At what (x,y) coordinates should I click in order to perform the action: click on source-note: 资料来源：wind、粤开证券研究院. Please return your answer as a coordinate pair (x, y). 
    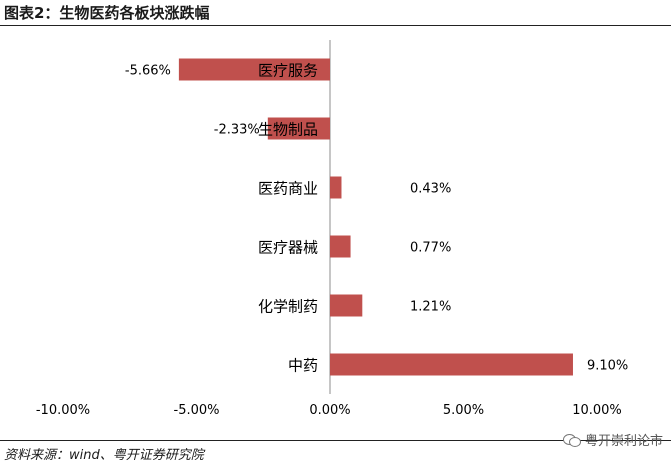
    Looking at the image, I should click on (104, 455).